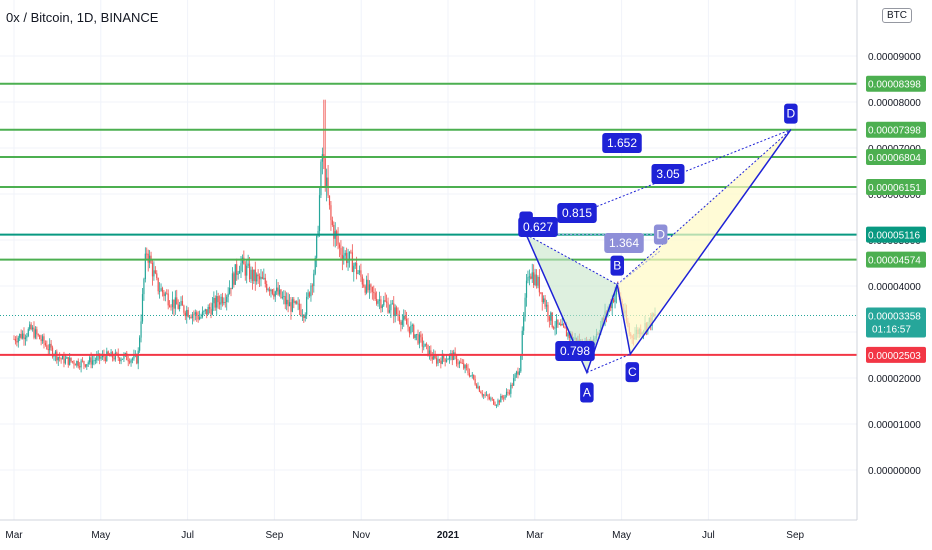  I want to click on countdown-timer: 01:16:57, so click(891, 330).